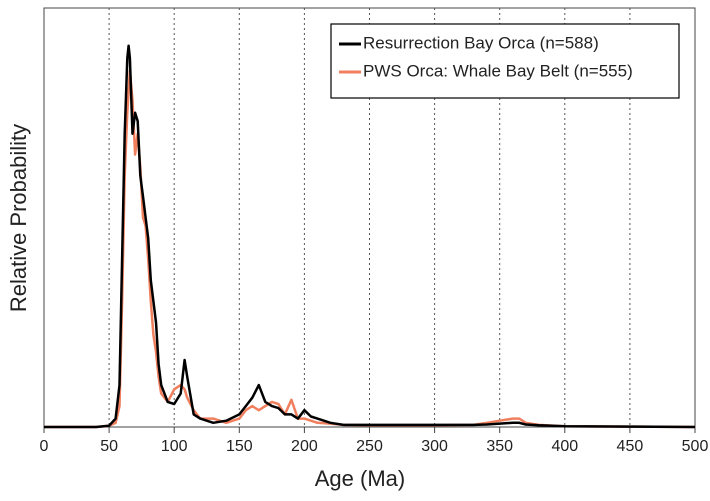 This screenshot has width=710, height=501. Describe the element at coordinates (434, 446) in the screenshot. I see `x-tick-label: 300` at that location.